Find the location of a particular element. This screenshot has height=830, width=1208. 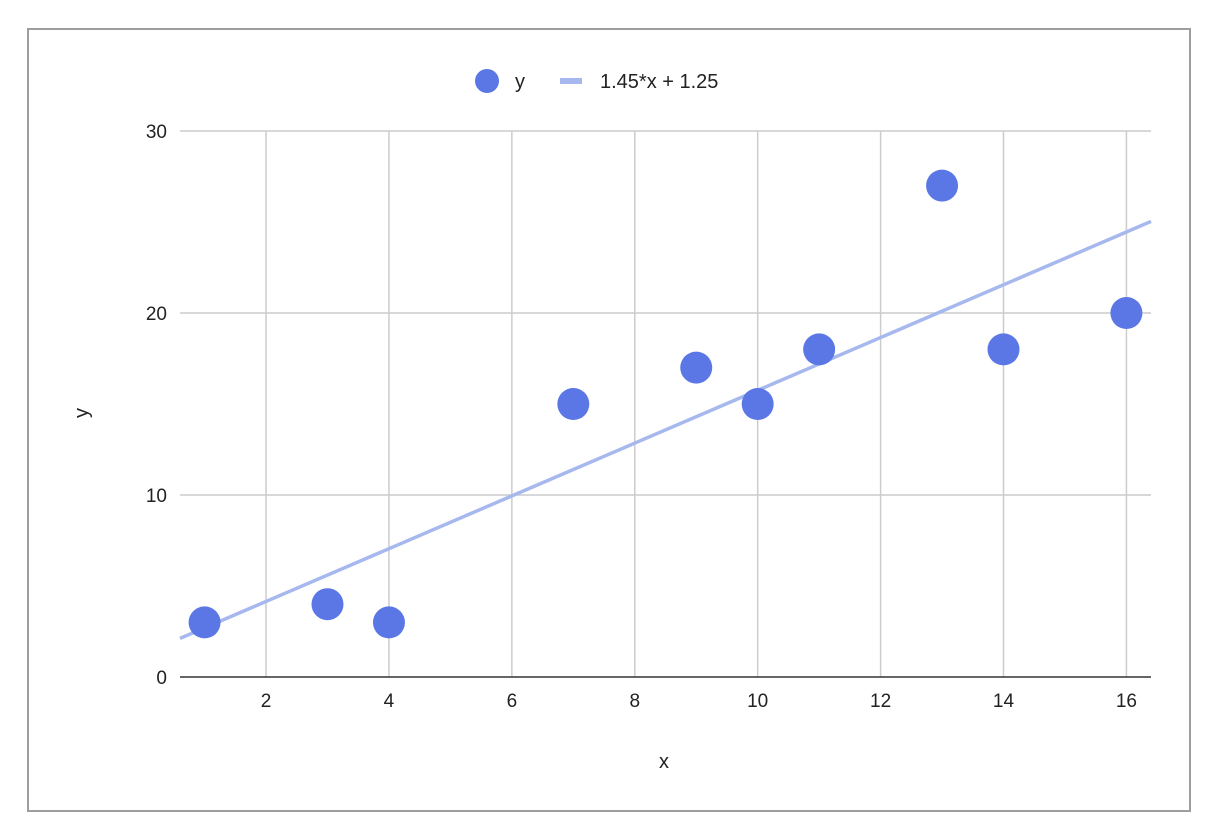

x-tick-label: 16 is located at coordinates (1126, 701).